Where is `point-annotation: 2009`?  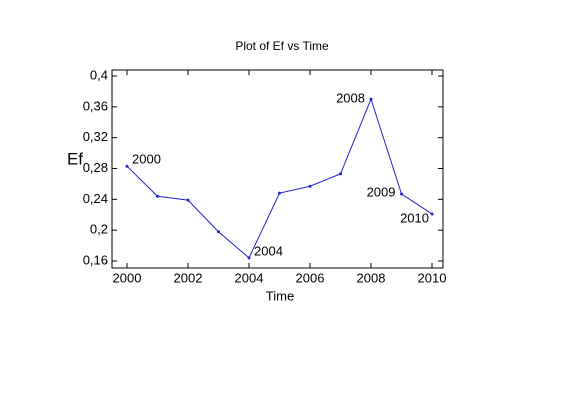 point-annotation: 2009 is located at coordinates (381, 191).